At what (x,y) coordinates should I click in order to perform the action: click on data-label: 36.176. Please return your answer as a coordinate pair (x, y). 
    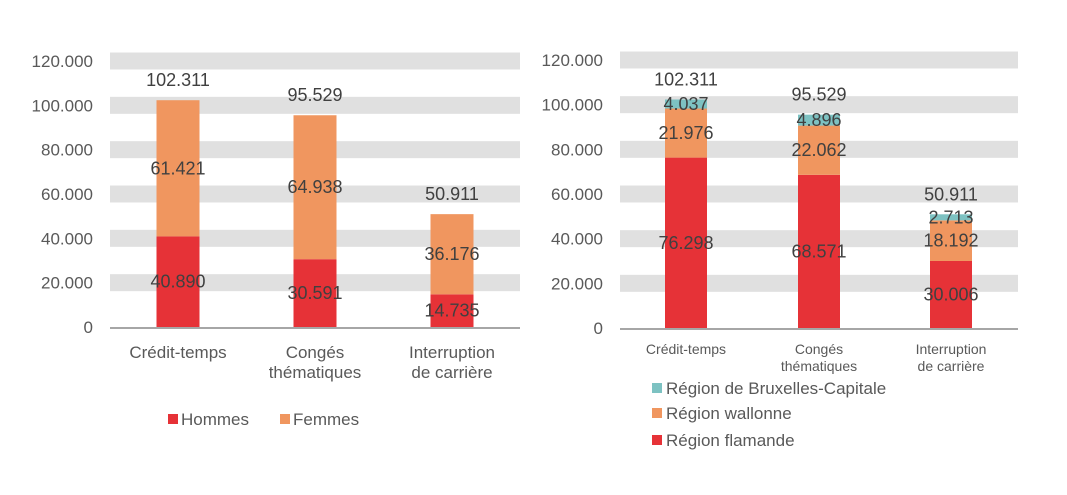
    Looking at the image, I should click on (451, 254).